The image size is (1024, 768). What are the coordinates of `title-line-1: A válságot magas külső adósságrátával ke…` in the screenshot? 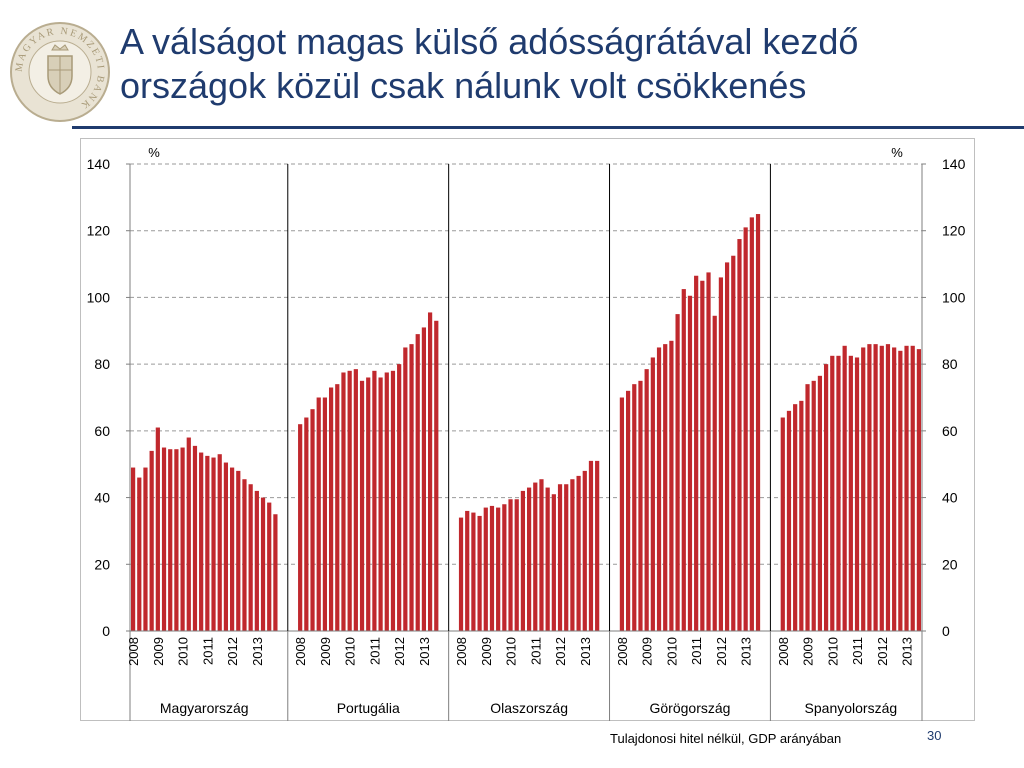 It's located at (489, 41).